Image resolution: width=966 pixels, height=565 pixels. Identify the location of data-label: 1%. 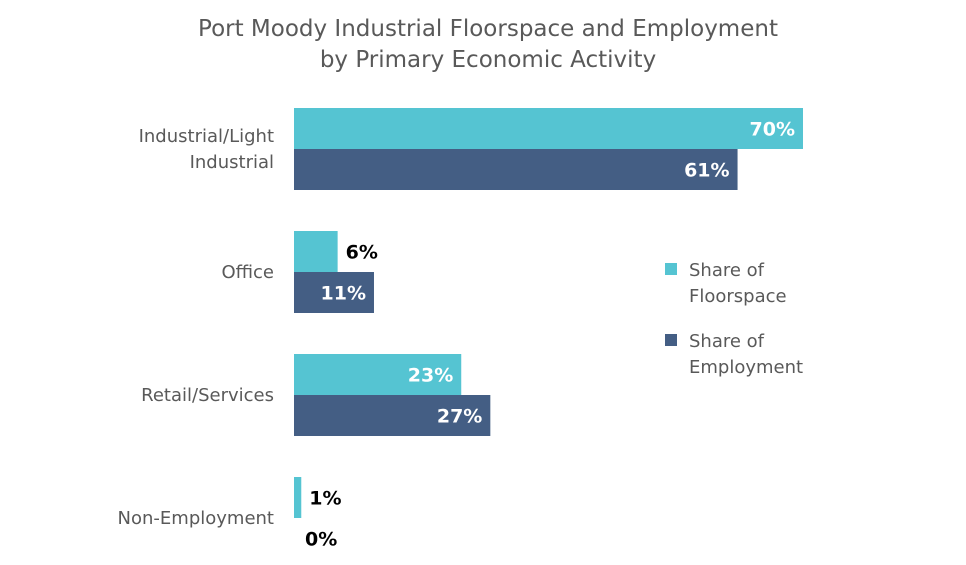
(325, 499).